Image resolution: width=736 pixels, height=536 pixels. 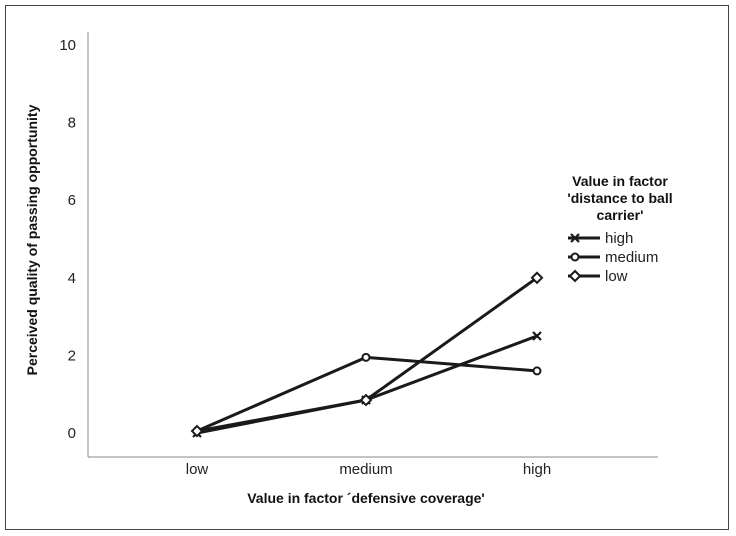 I want to click on legend-label: medium, so click(x=631, y=257).